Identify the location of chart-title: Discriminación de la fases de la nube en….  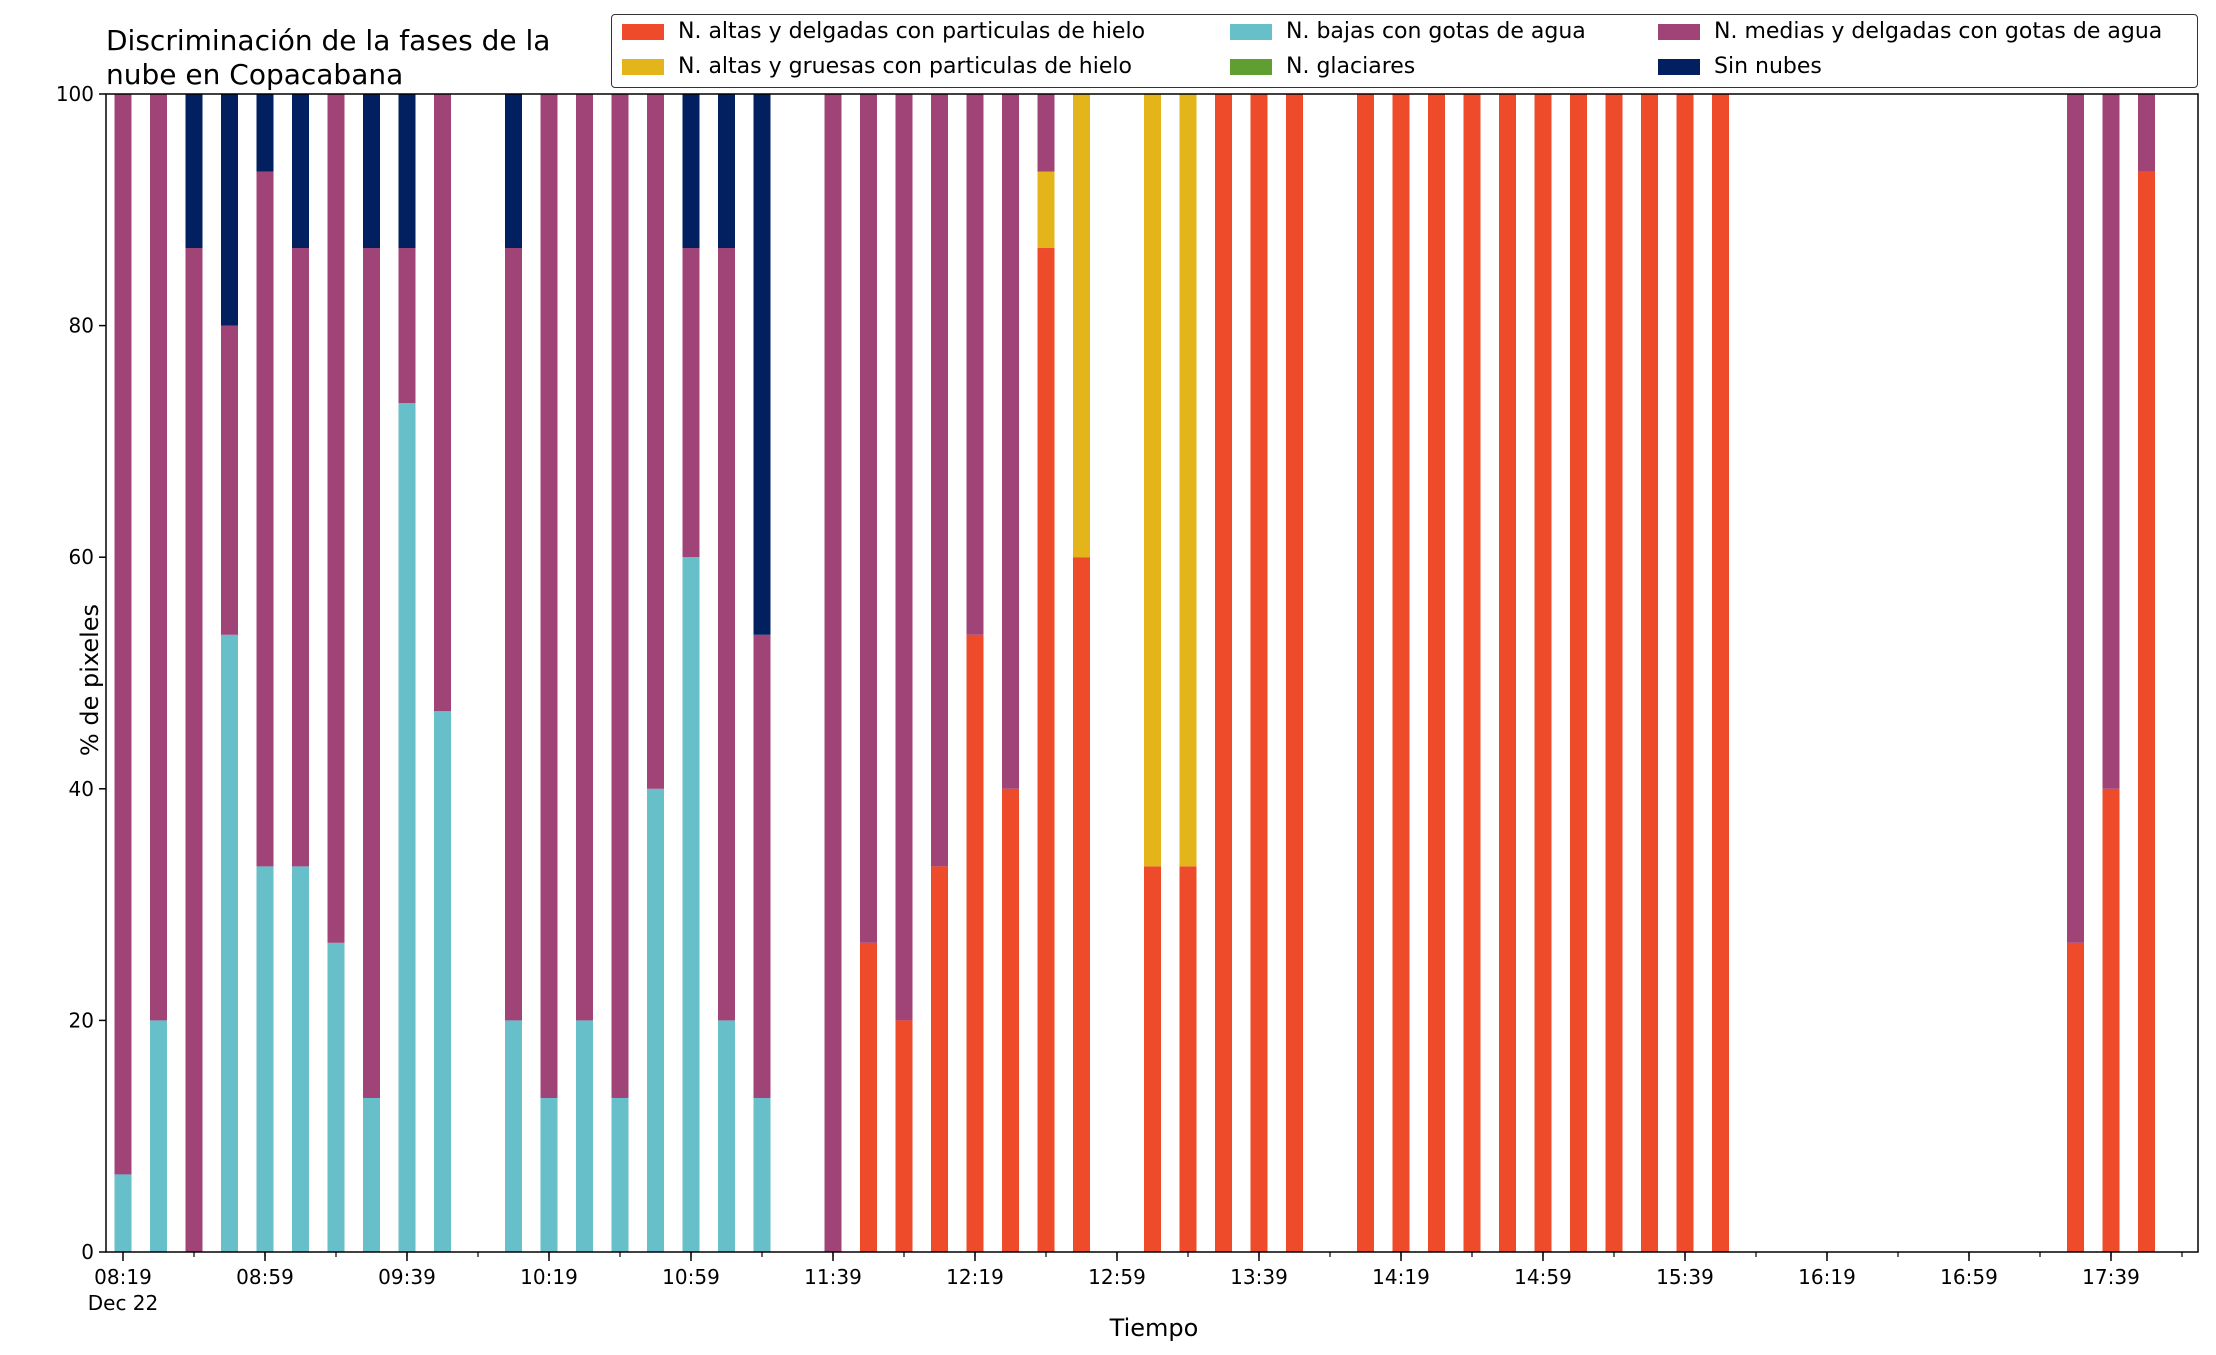
(328, 57).